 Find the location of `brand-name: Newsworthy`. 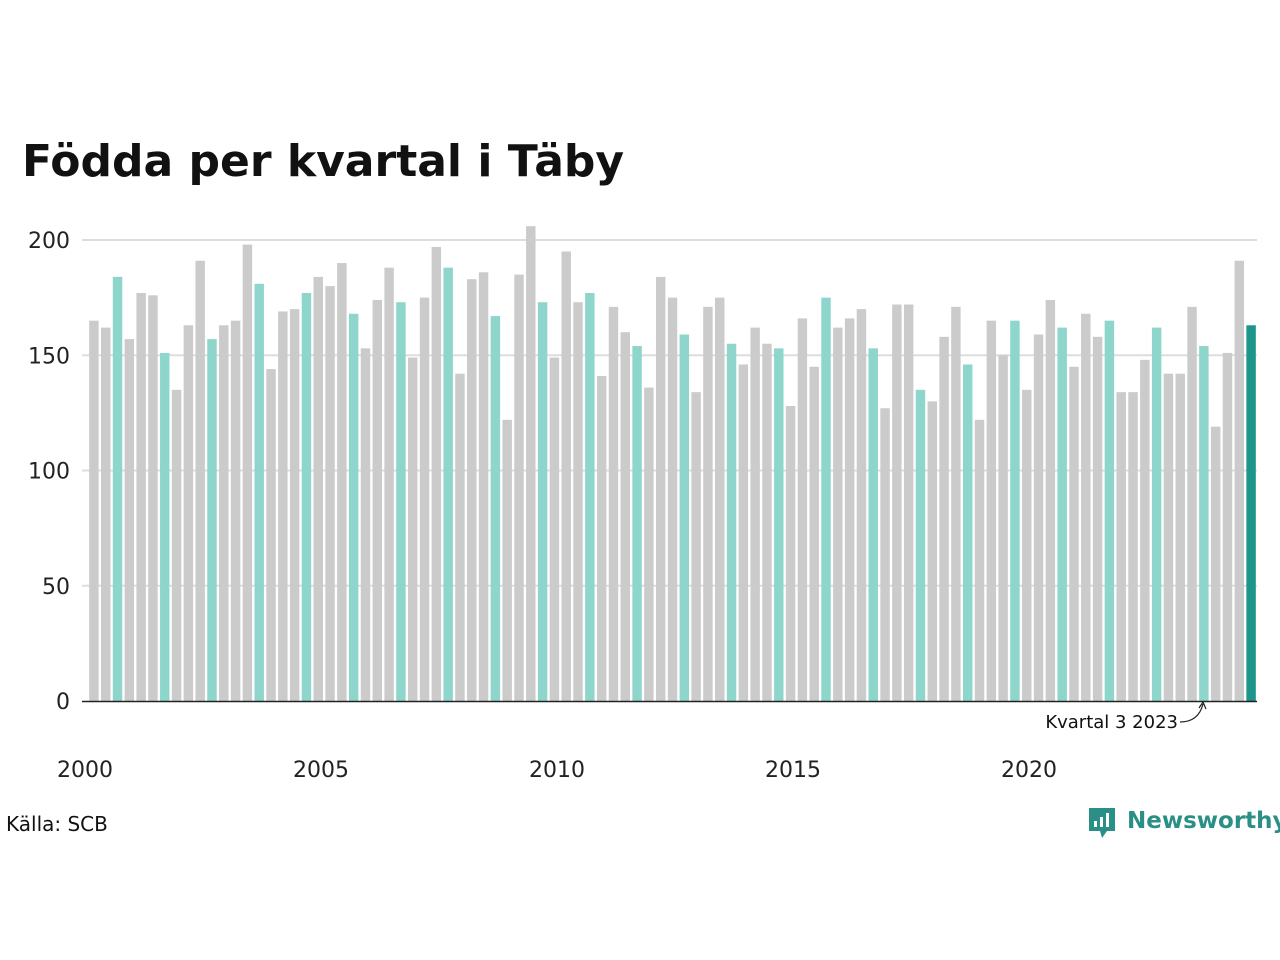

brand-name: Newsworthy is located at coordinates (1203, 821).